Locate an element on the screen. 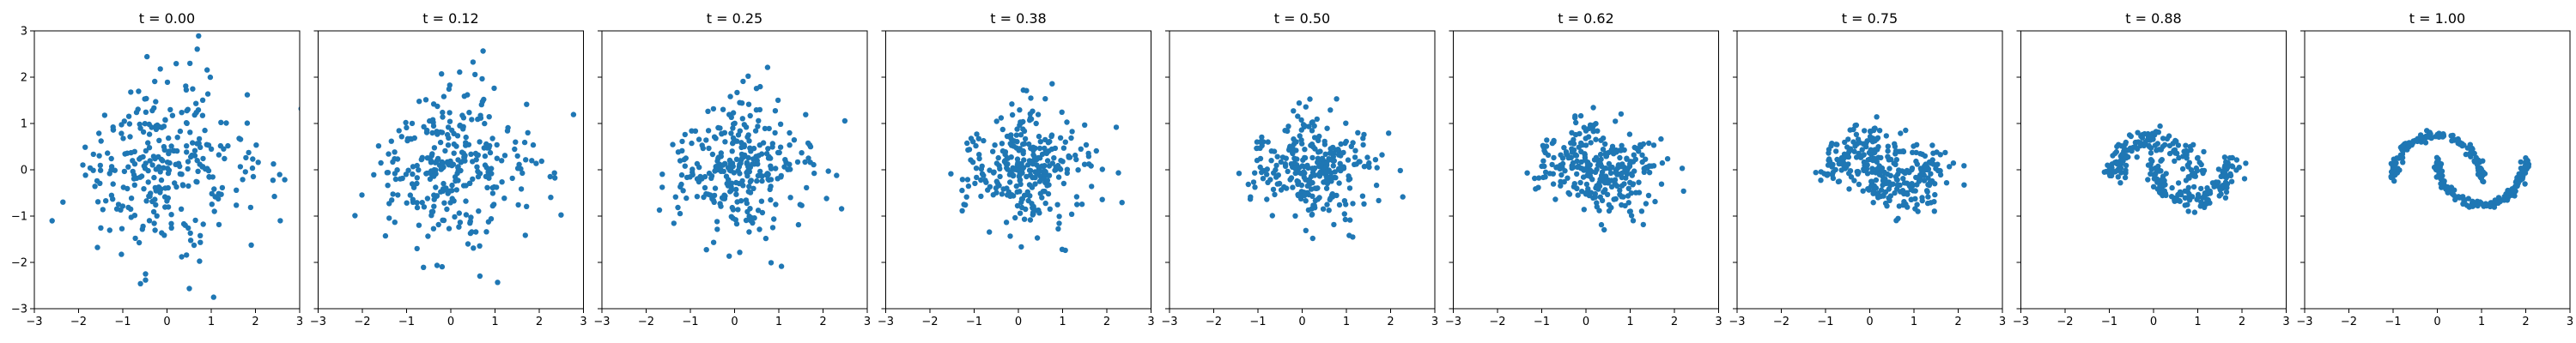 This screenshot has width=2576, height=343. panel-title: t = 1.00 is located at coordinates (2437, 18).